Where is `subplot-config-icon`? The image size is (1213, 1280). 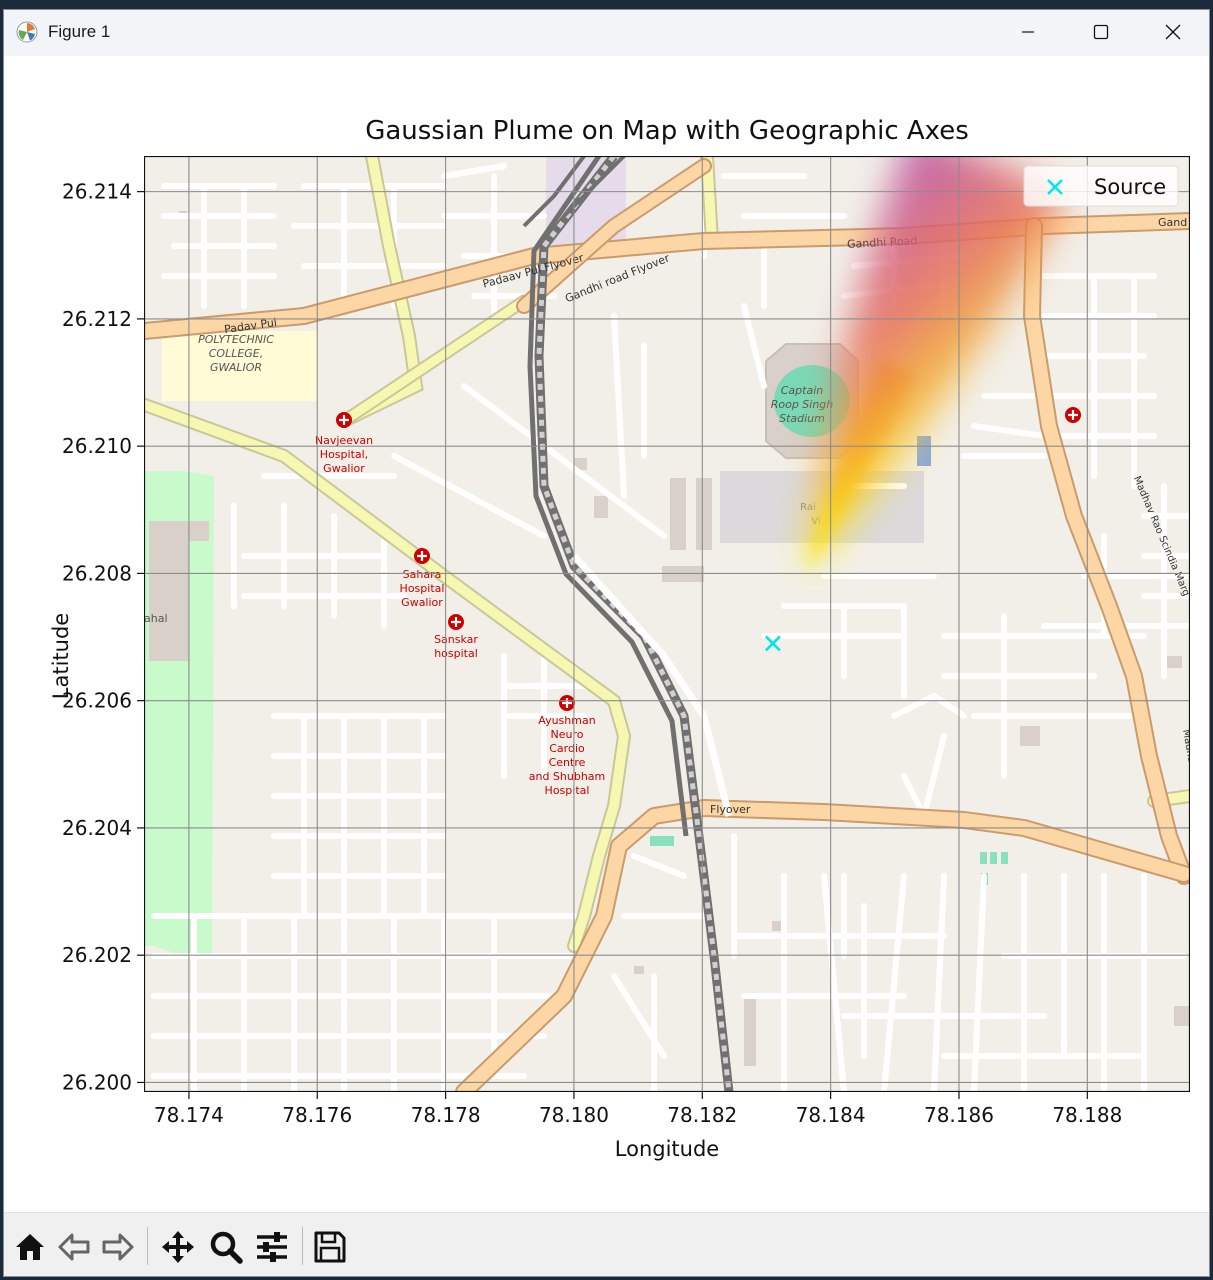
subplot-config-icon is located at coordinates (272, 1247).